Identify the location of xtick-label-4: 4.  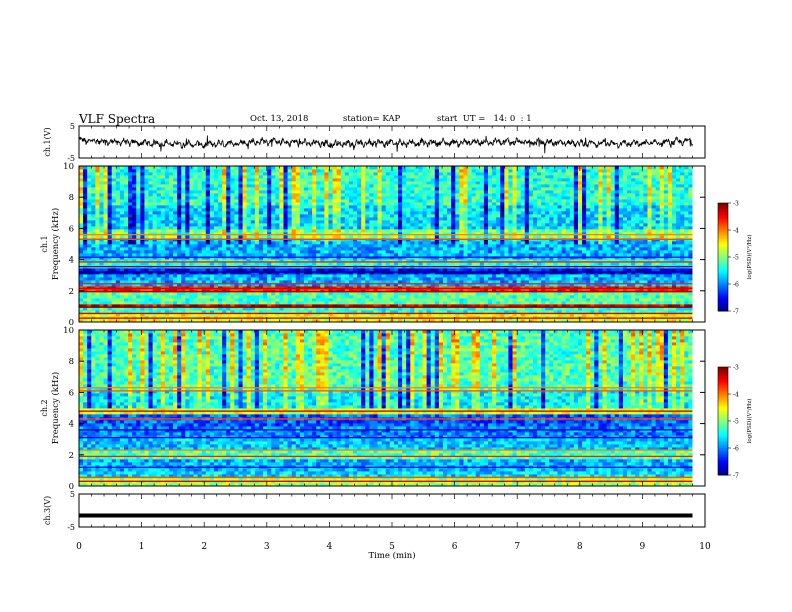
(330, 547).